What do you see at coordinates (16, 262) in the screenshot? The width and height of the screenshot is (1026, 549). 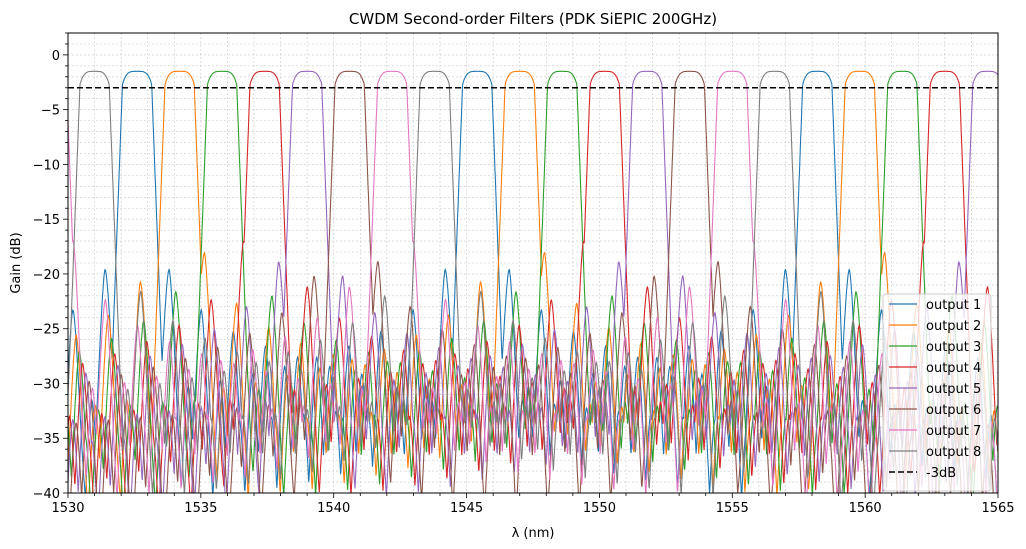 I see `y-axis-label: Gain (dB)` at bounding box center [16, 262].